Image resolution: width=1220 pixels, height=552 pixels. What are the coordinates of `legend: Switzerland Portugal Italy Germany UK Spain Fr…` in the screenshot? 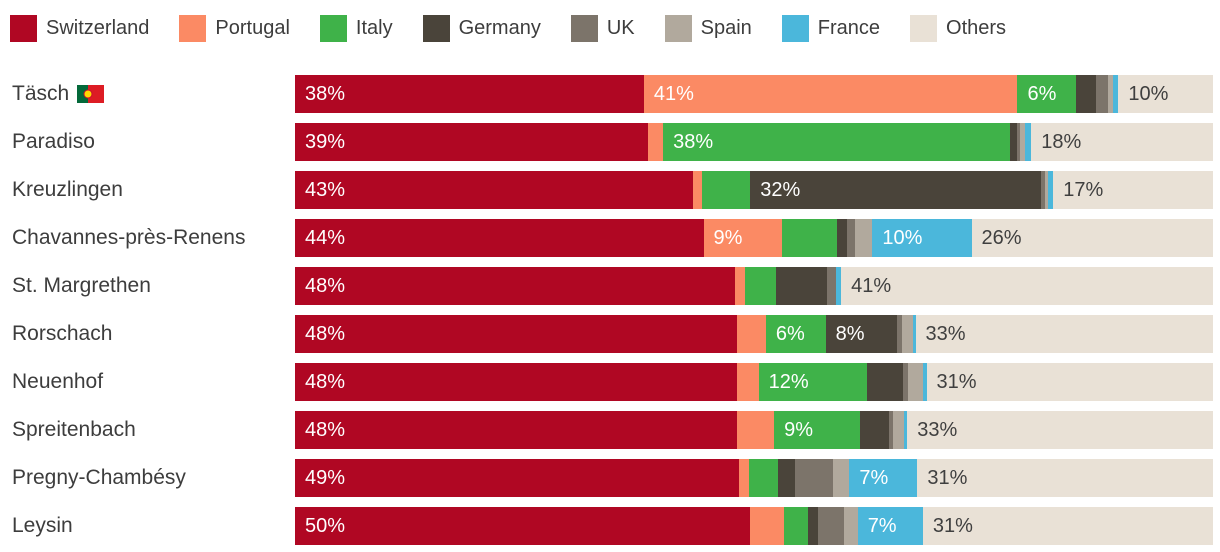 It's located at (610, 21).